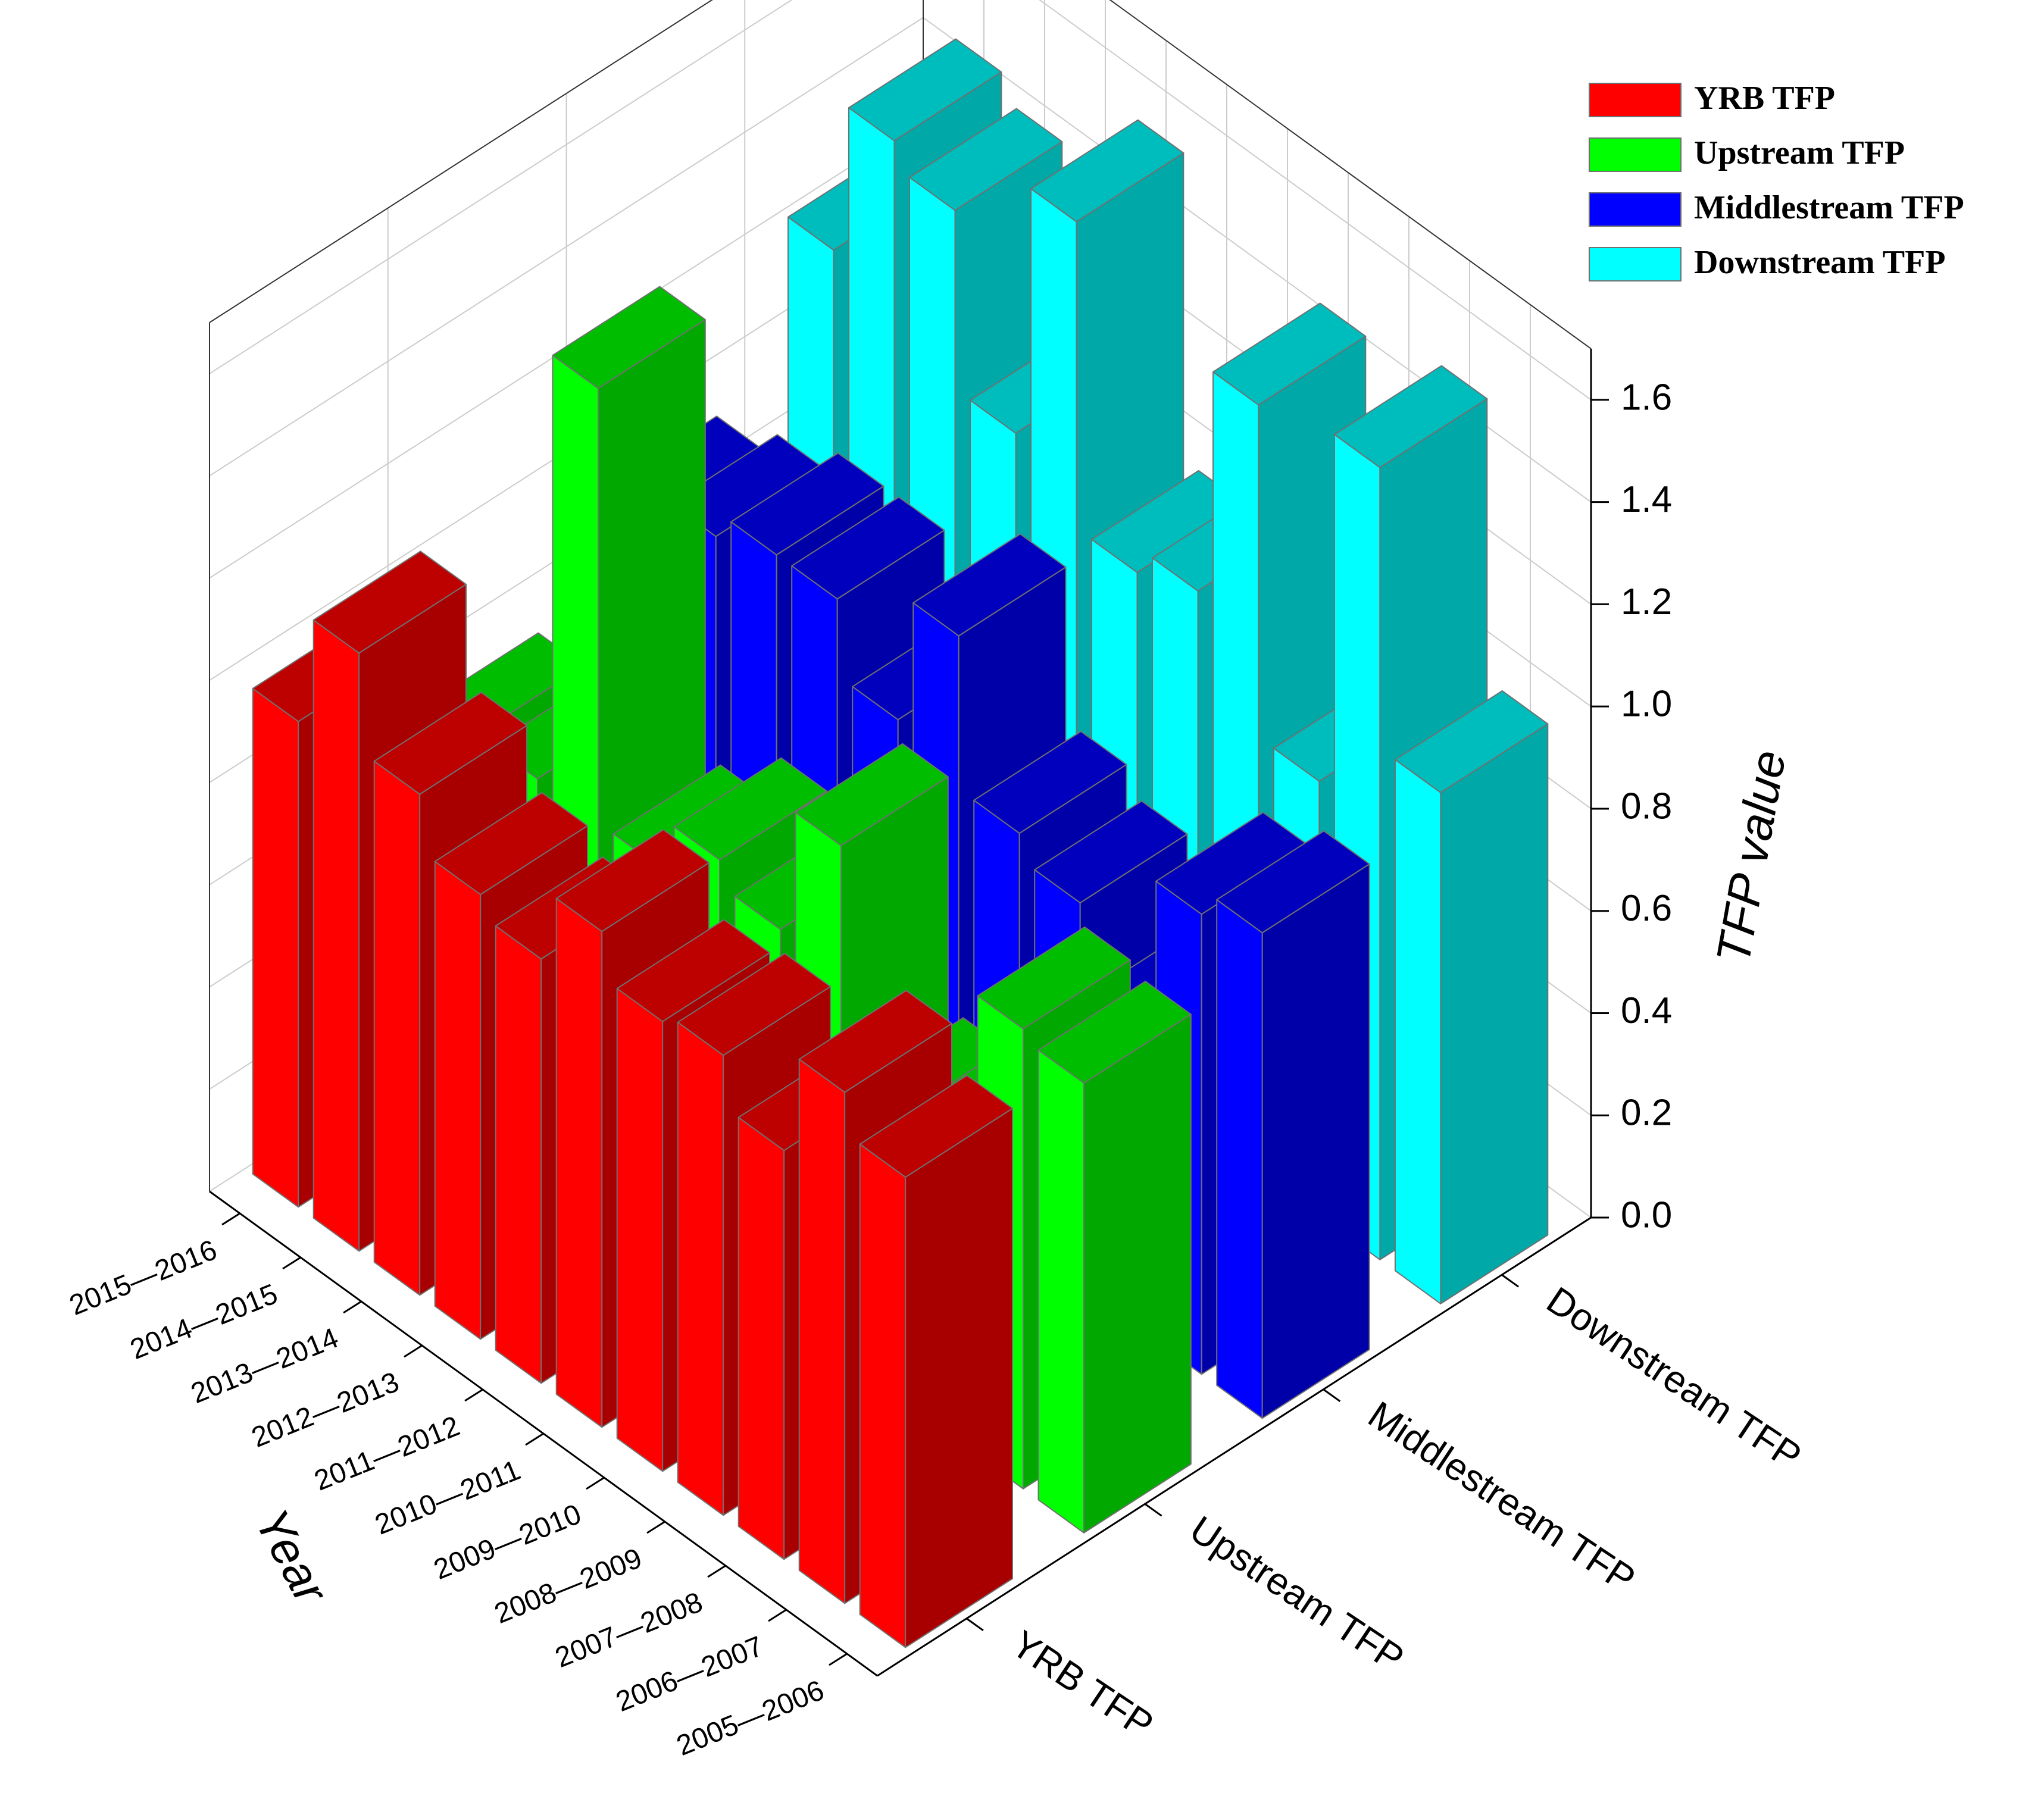 This screenshot has height=1796, width=2044. I want to click on series-tick-label: YRB TFP, so click(1082, 1684).